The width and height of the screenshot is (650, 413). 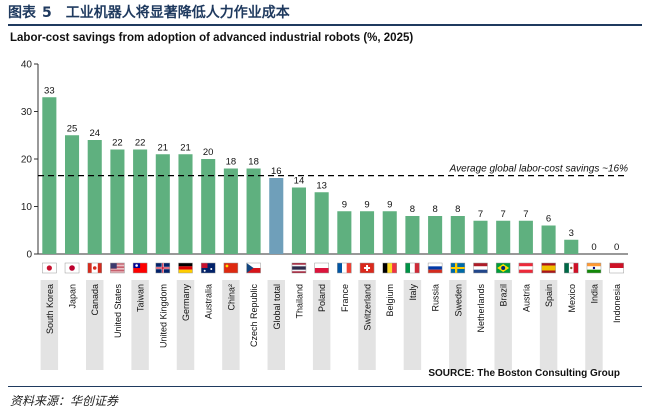 I want to click on flag-cn-icon, so click(x=231, y=268).